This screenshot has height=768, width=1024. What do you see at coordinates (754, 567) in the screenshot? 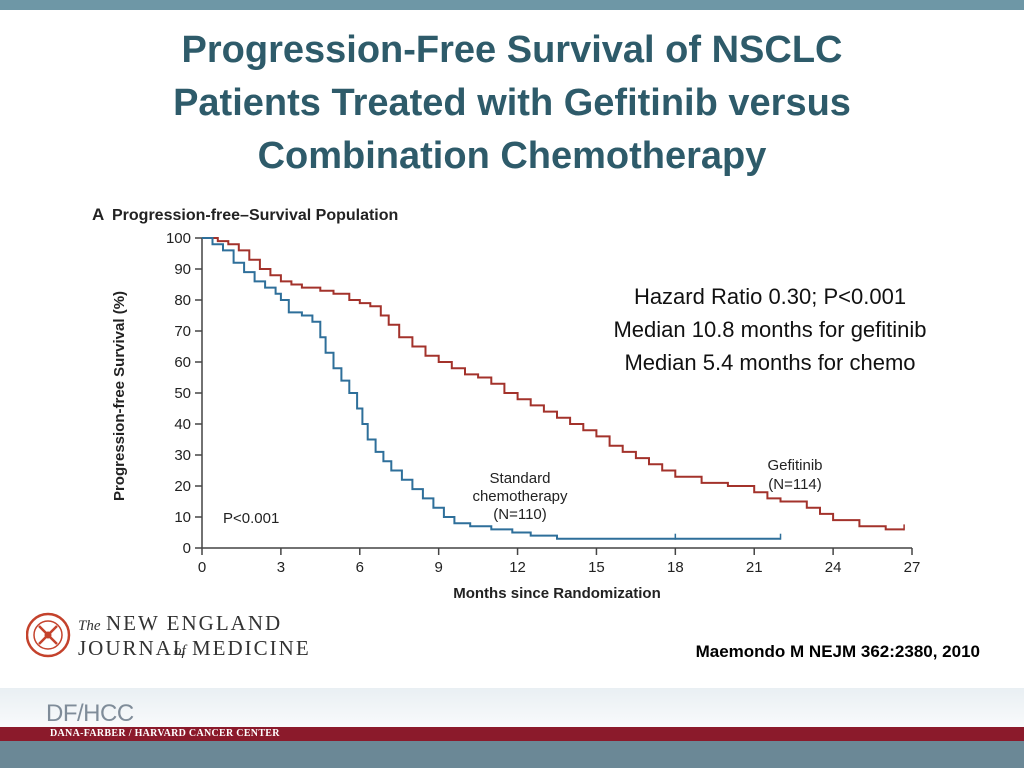
I see `x-tick-label: 21` at bounding box center [754, 567].